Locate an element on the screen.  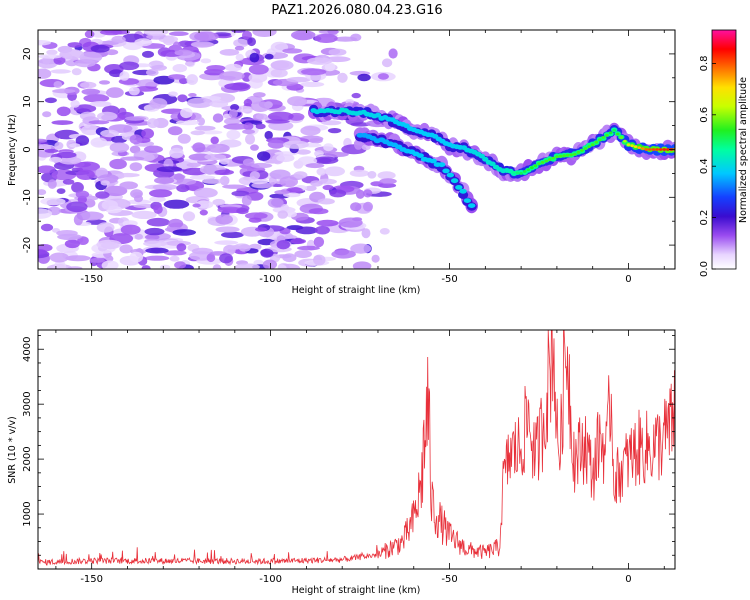
x-tick-label: -50 is located at coordinates (449, 579).